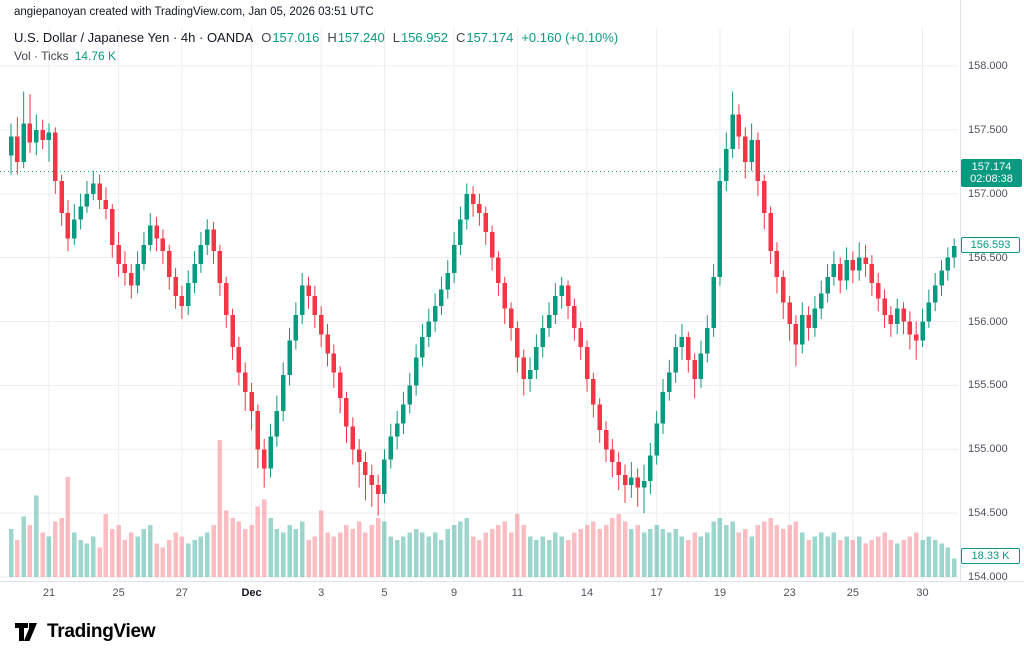 The height and width of the screenshot is (661, 1024). Describe the element at coordinates (990, 244) in the screenshot. I see `secondary-price-value: 156.593` at that location.